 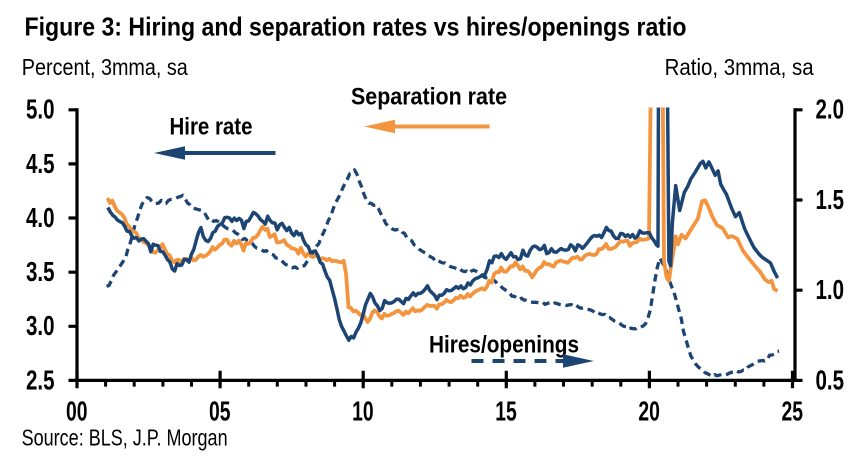 I want to click on svg-text: 25, so click(x=792, y=411).